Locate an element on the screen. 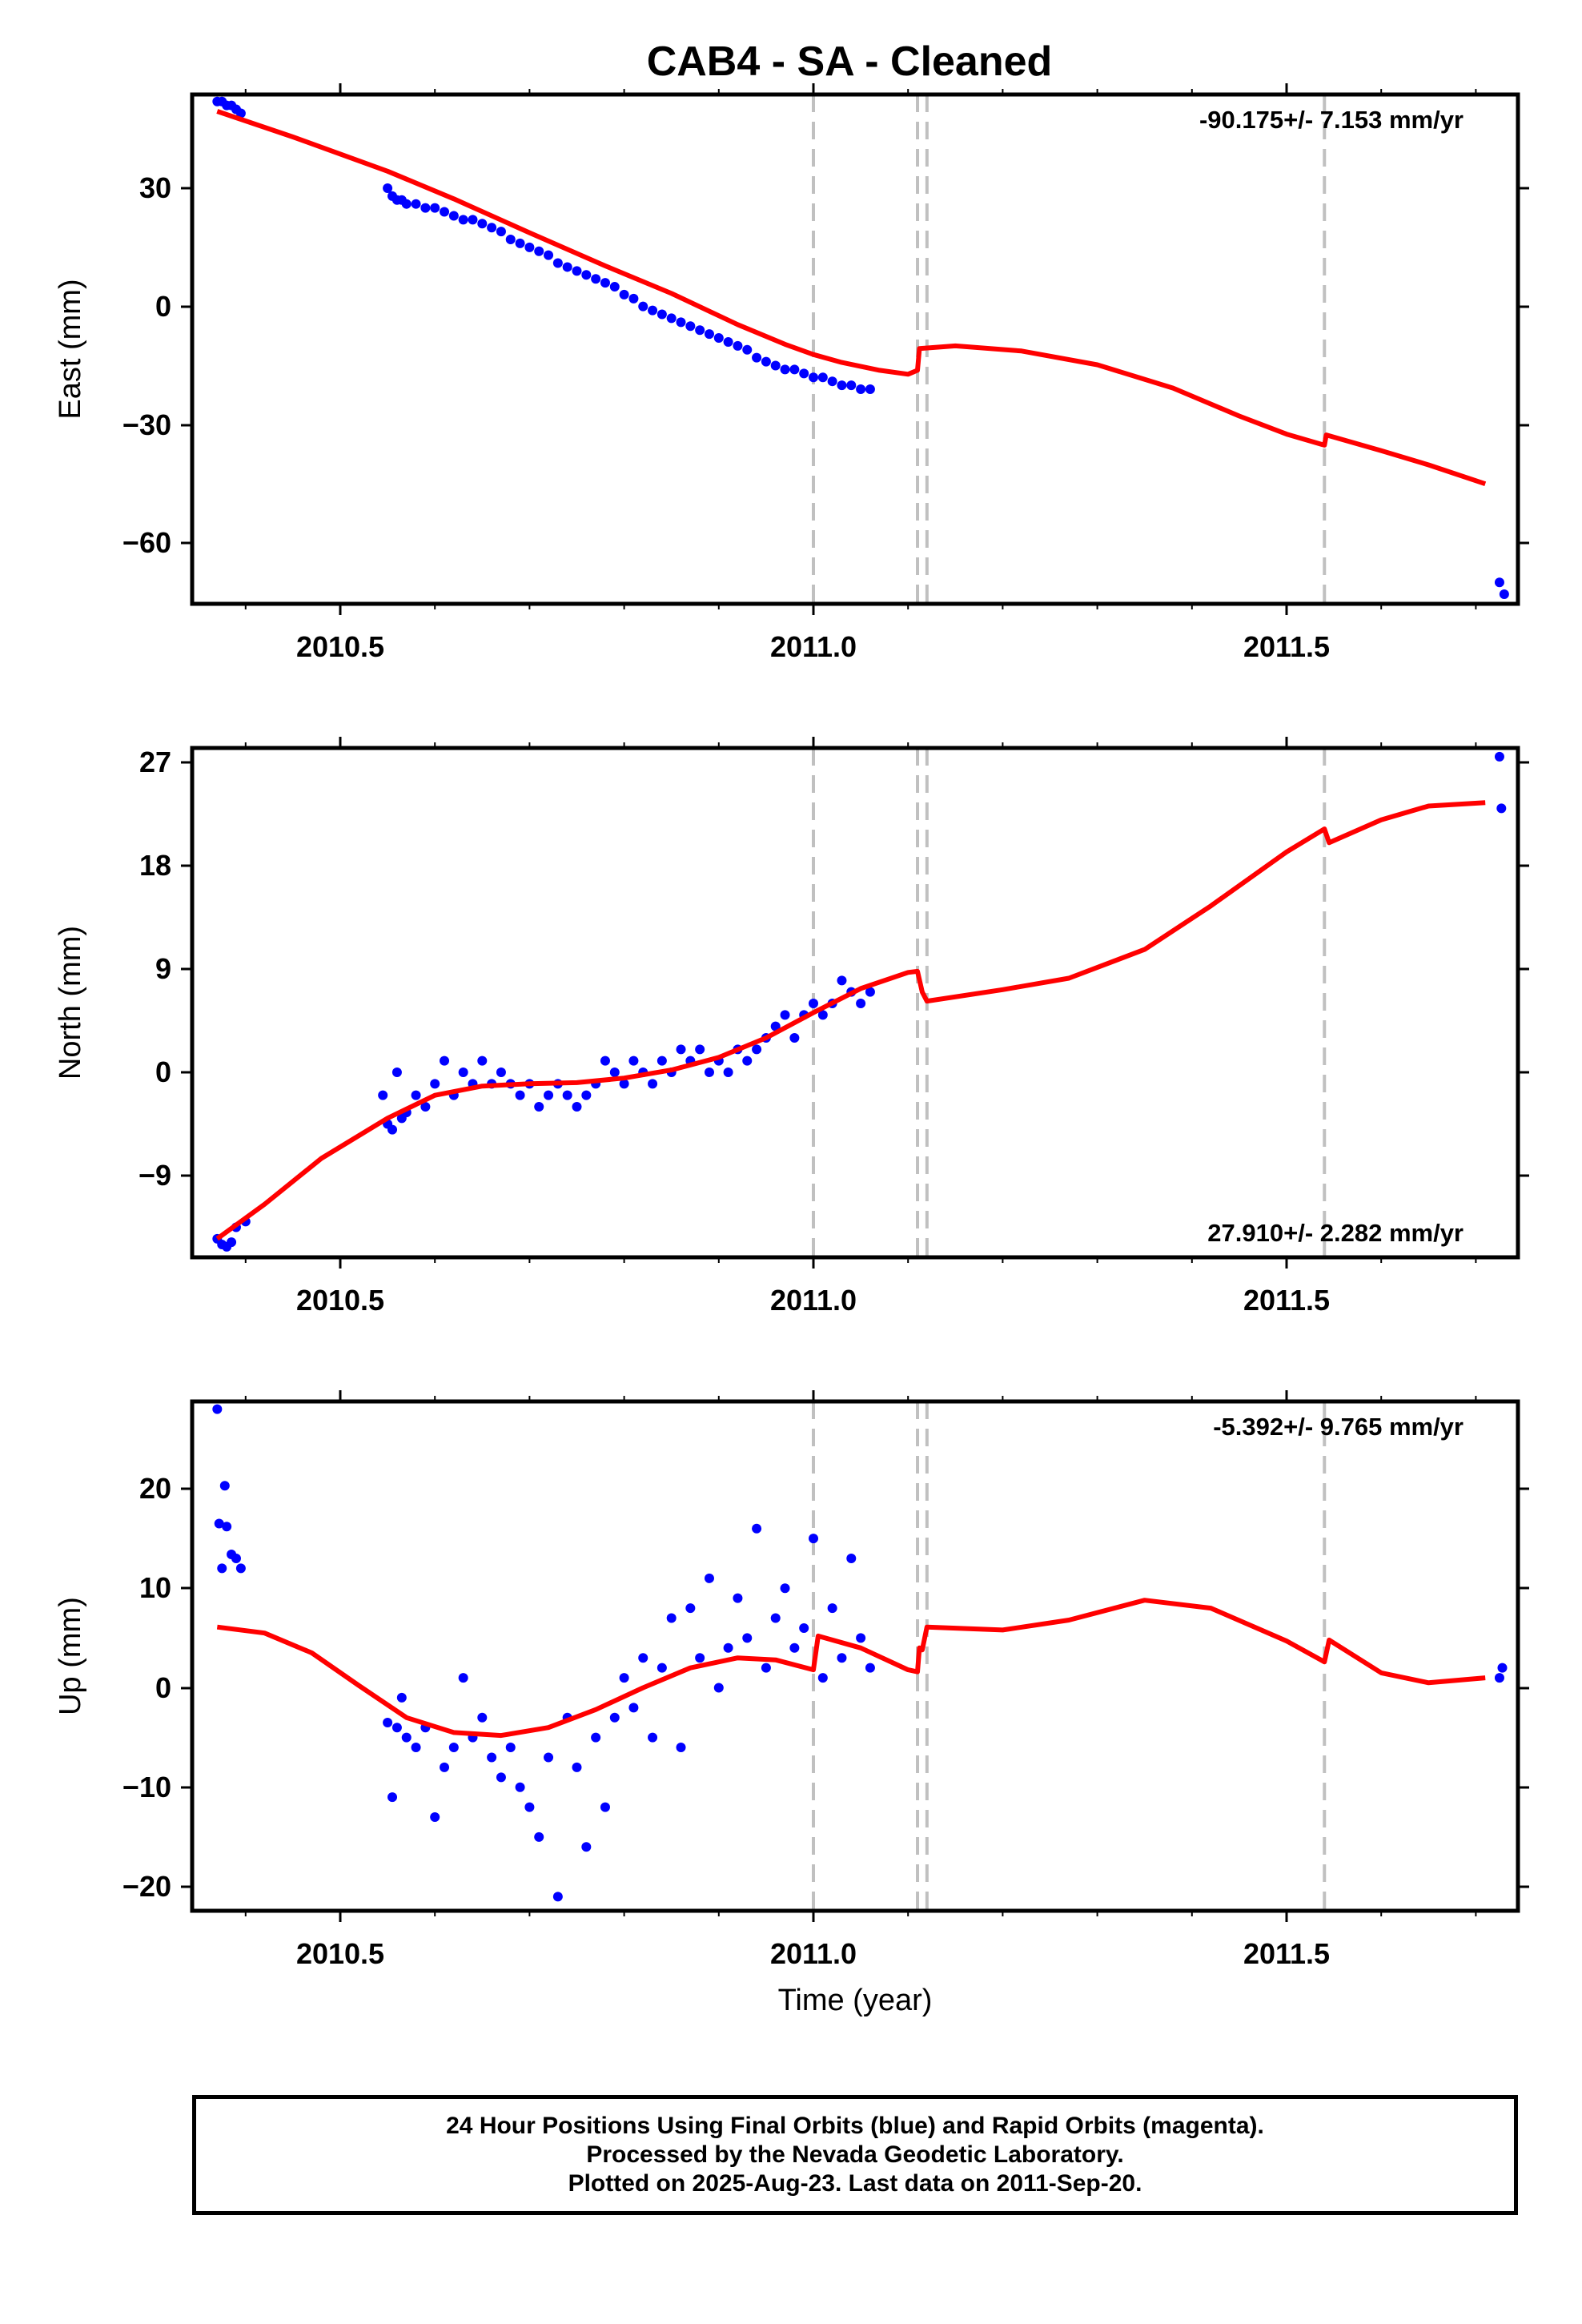 The width and height of the screenshot is (1582, 2324). y-tick-label-1: 0 is located at coordinates (163, 306).